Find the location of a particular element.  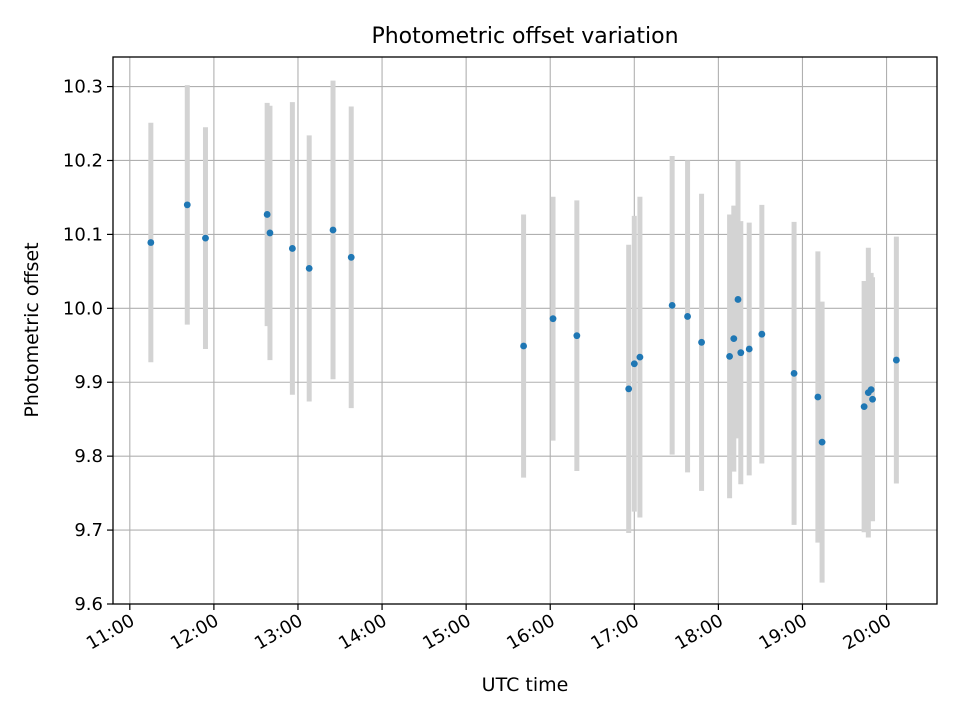

y-tick-label: 10.0 is located at coordinates (83, 308).